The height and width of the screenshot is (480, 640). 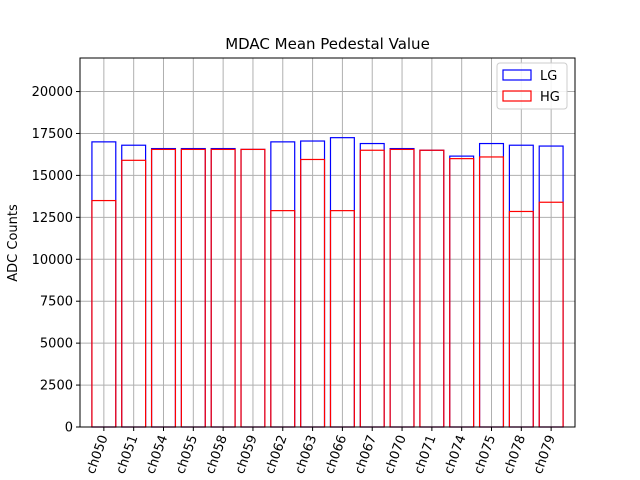 I want to click on chart-title: MDAC Mean Pedestal Value, so click(x=327, y=44).